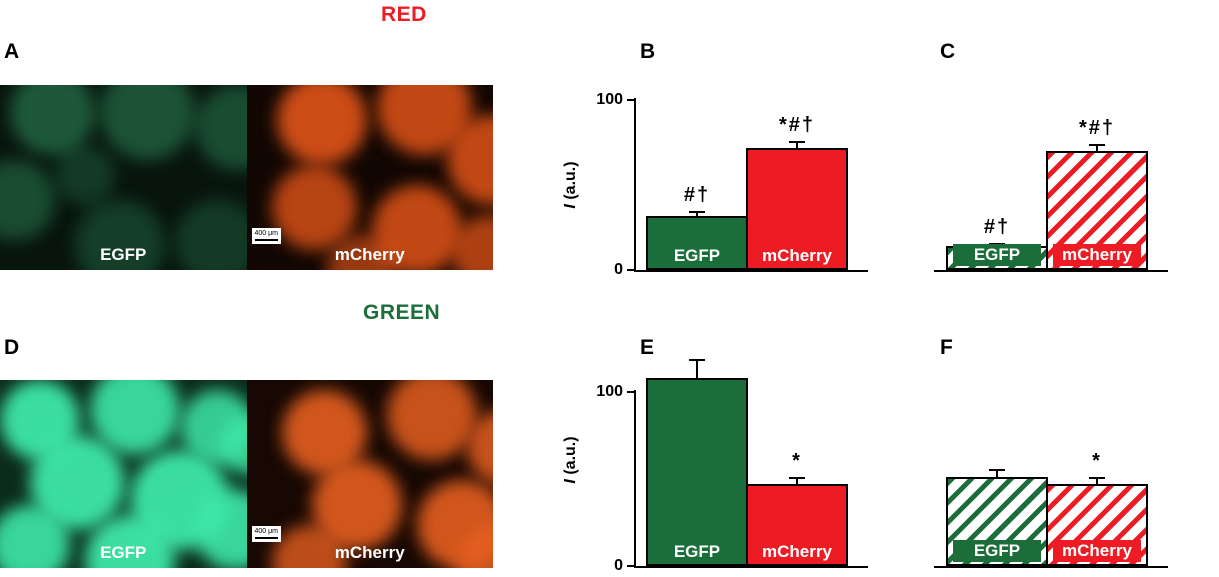 The width and height of the screenshot is (1219, 577). I want to click on panel-label-e: E, so click(647, 347).